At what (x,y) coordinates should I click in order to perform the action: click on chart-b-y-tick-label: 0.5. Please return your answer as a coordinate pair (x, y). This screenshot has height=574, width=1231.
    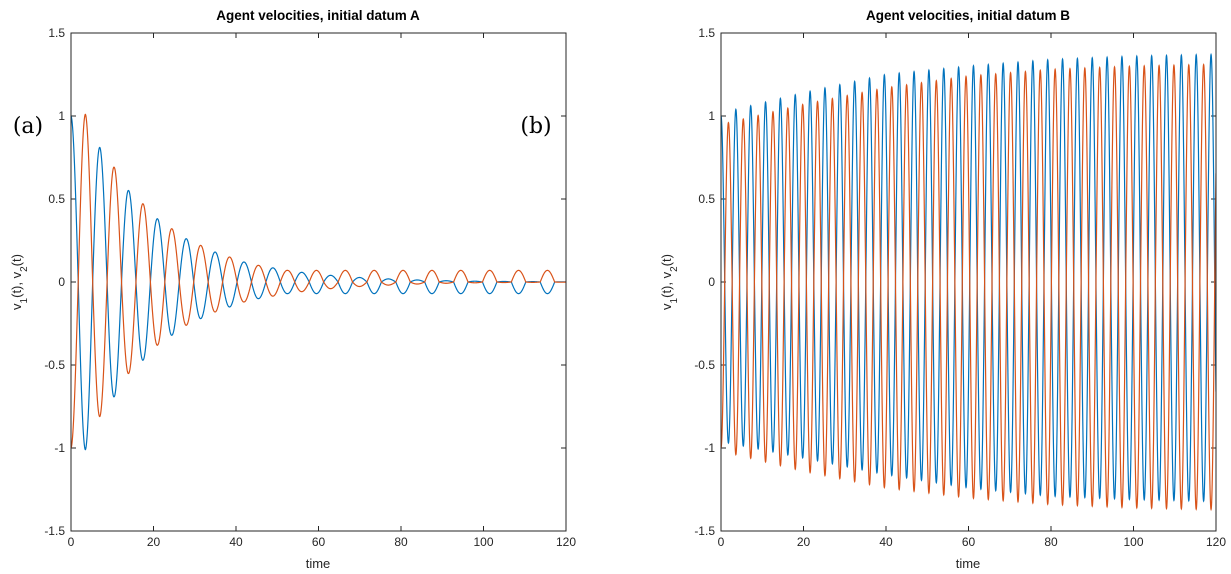
    Looking at the image, I should click on (706, 199).